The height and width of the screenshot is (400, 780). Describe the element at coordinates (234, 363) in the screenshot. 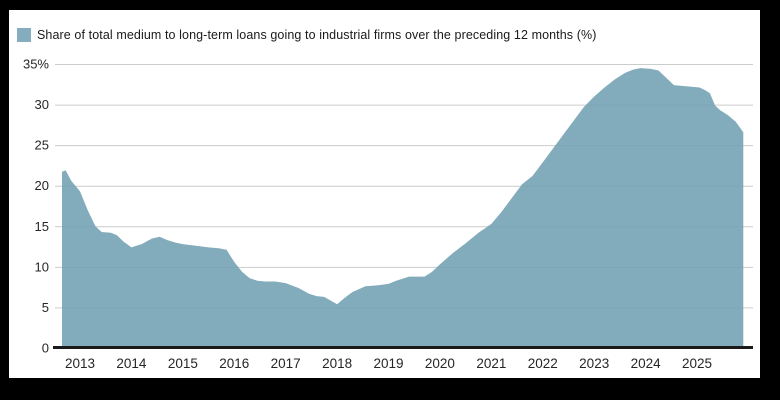

I see `x-axis-tick-label: 2016` at that location.